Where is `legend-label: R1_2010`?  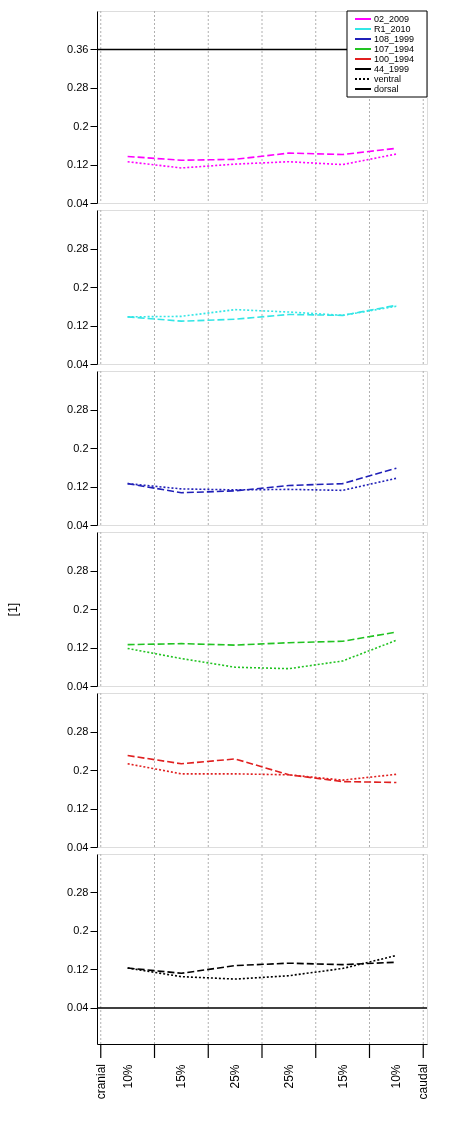
legend-label: R1_2010 is located at coordinates (392, 29).